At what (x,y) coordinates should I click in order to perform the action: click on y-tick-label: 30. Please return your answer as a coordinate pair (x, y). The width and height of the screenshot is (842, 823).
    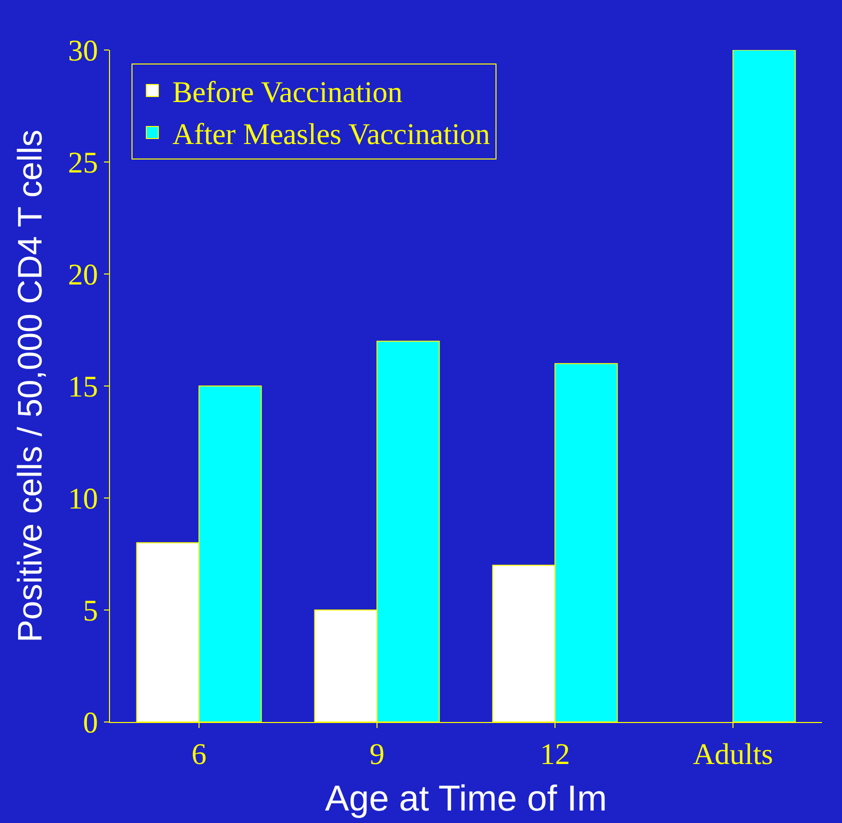
    Looking at the image, I should click on (83, 51).